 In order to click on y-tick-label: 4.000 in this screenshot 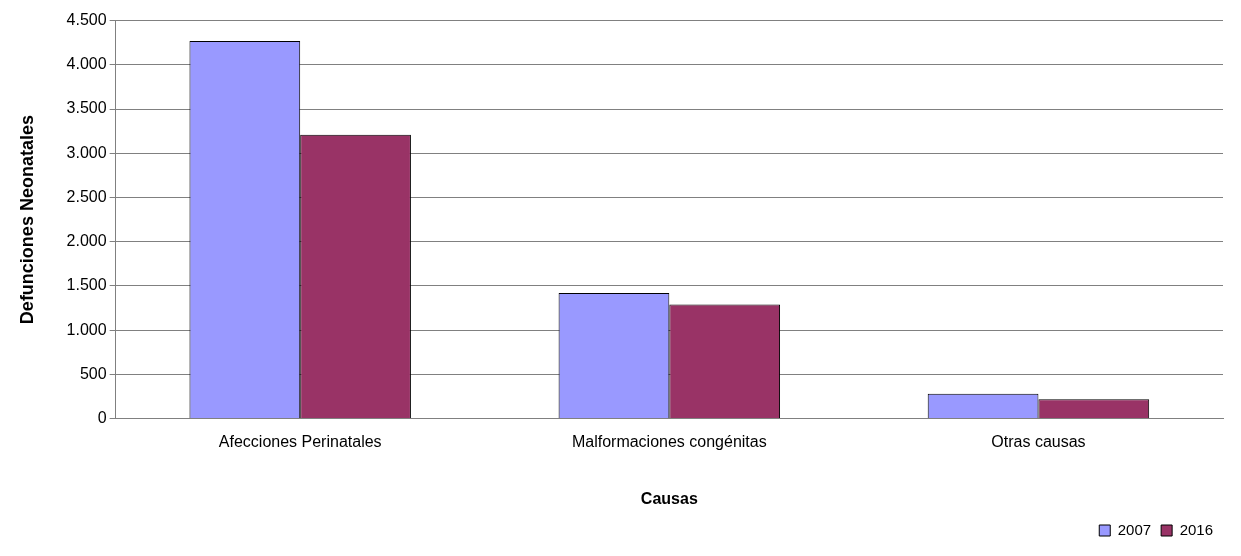, I will do `click(86, 64)`.